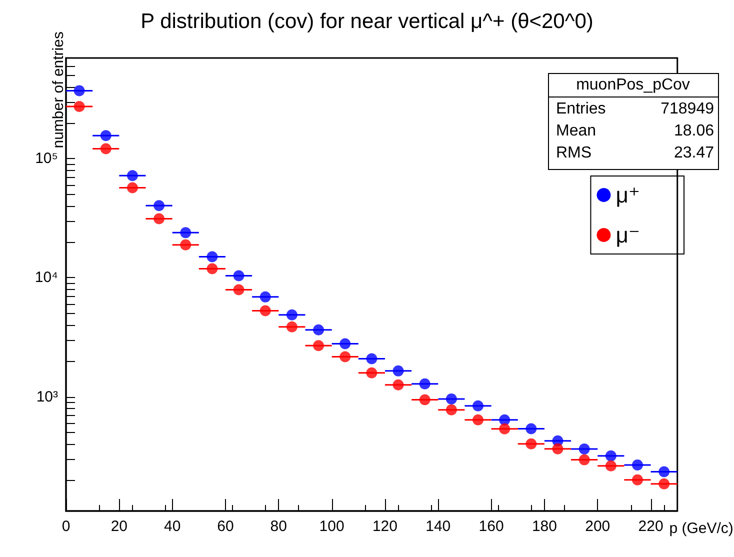 This screenshot has width=734, height=557. Describe the element at coordinates (278, 526) in the screenshot. I see `x-tick-label: 80` at that location.